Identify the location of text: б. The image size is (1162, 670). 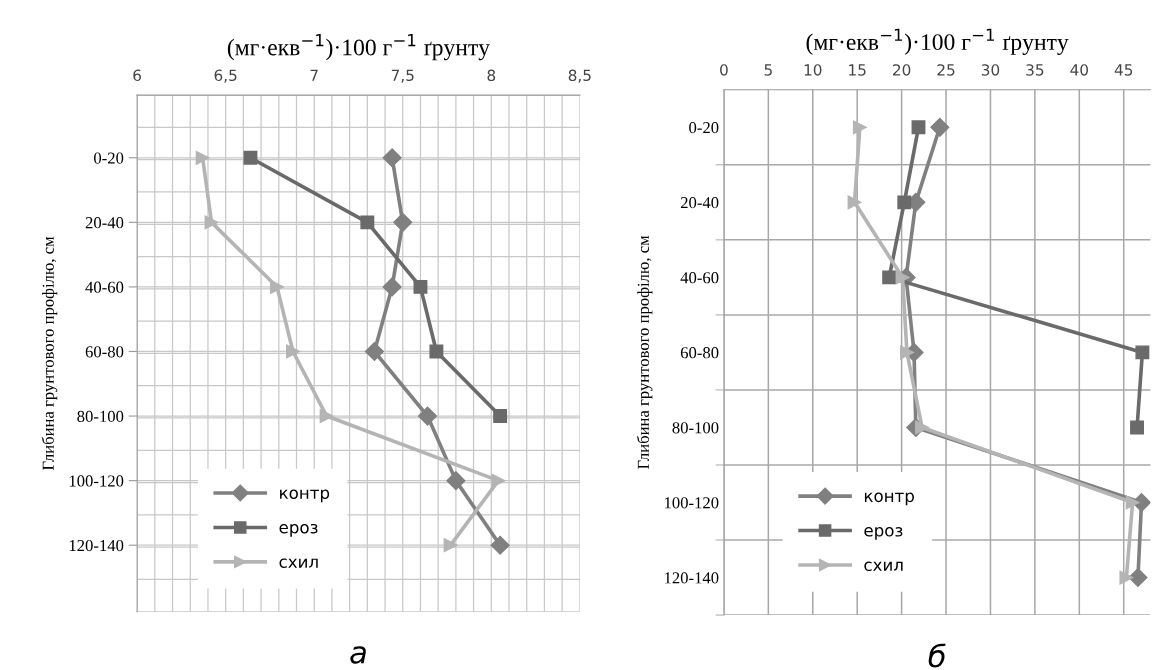
(937, 655).